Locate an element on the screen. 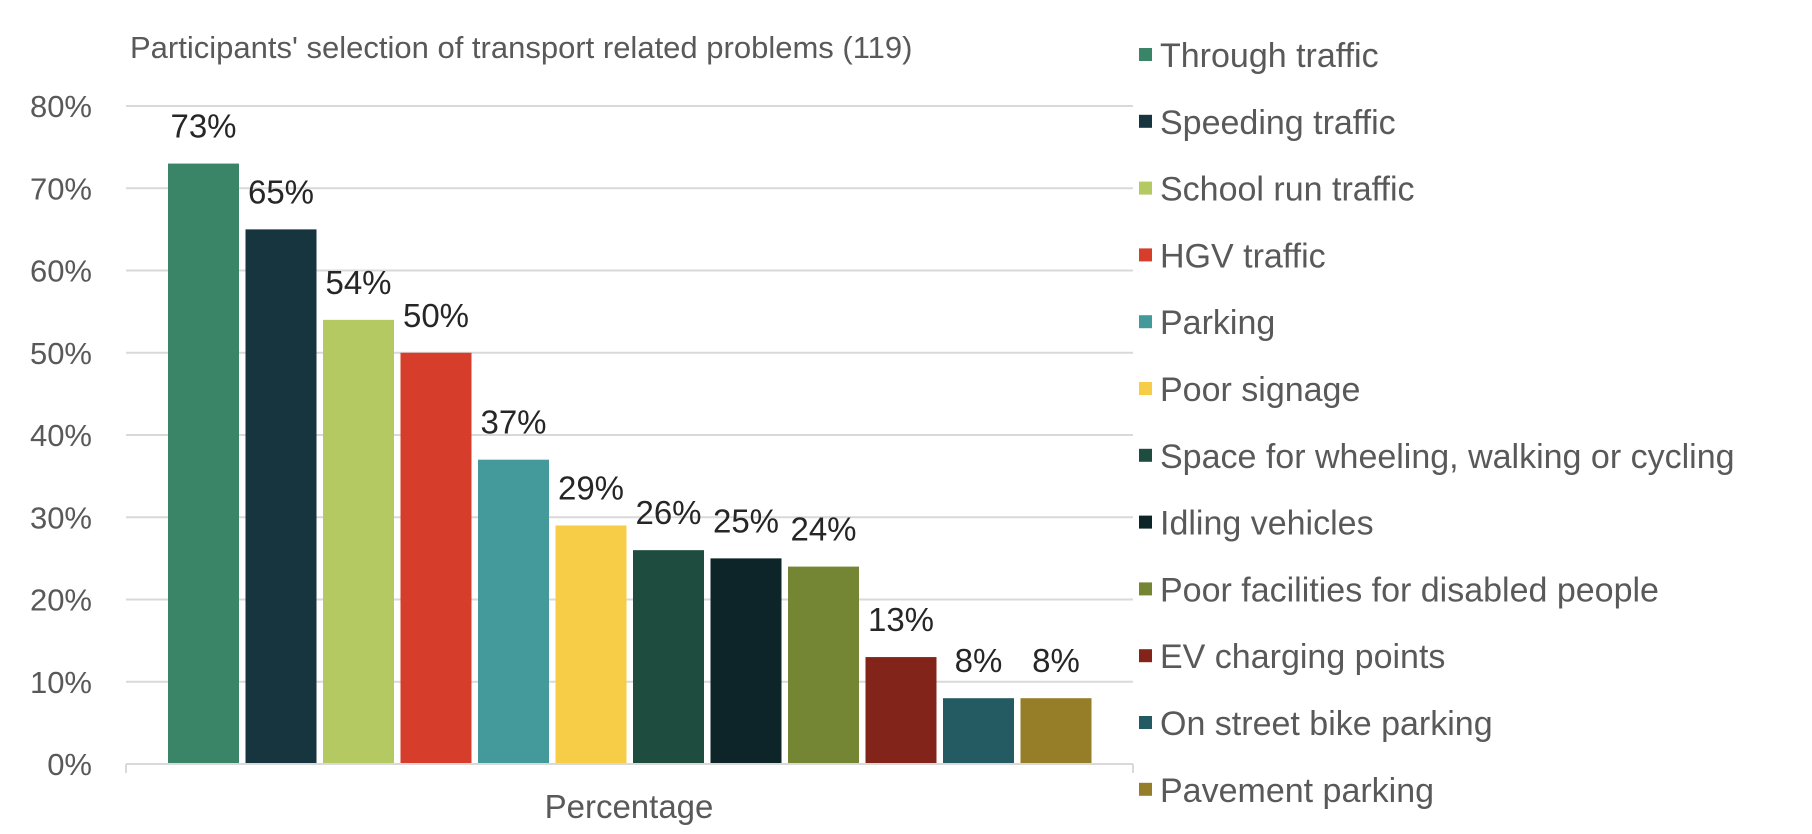 This screenshot has height=834, width=1812. y-axis-tick-labels: 0% 10% 20% 30% 40% 50% 60% 70% 80% is located at coordinates (61, 435).